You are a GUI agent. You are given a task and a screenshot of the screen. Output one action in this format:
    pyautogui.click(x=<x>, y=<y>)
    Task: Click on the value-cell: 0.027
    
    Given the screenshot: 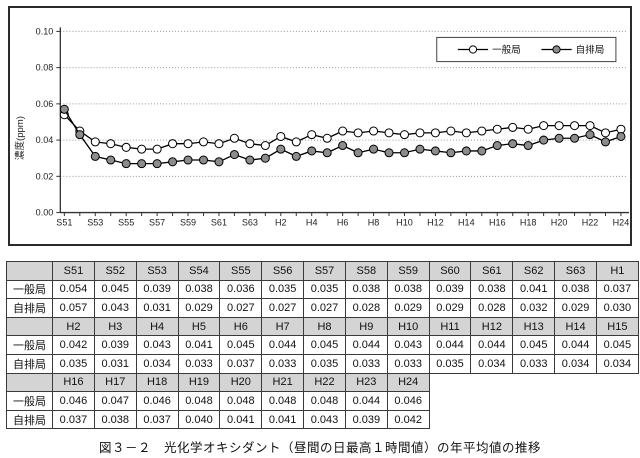 What is the action you would take?
    pyautogui.click(x=241, y=308)
    